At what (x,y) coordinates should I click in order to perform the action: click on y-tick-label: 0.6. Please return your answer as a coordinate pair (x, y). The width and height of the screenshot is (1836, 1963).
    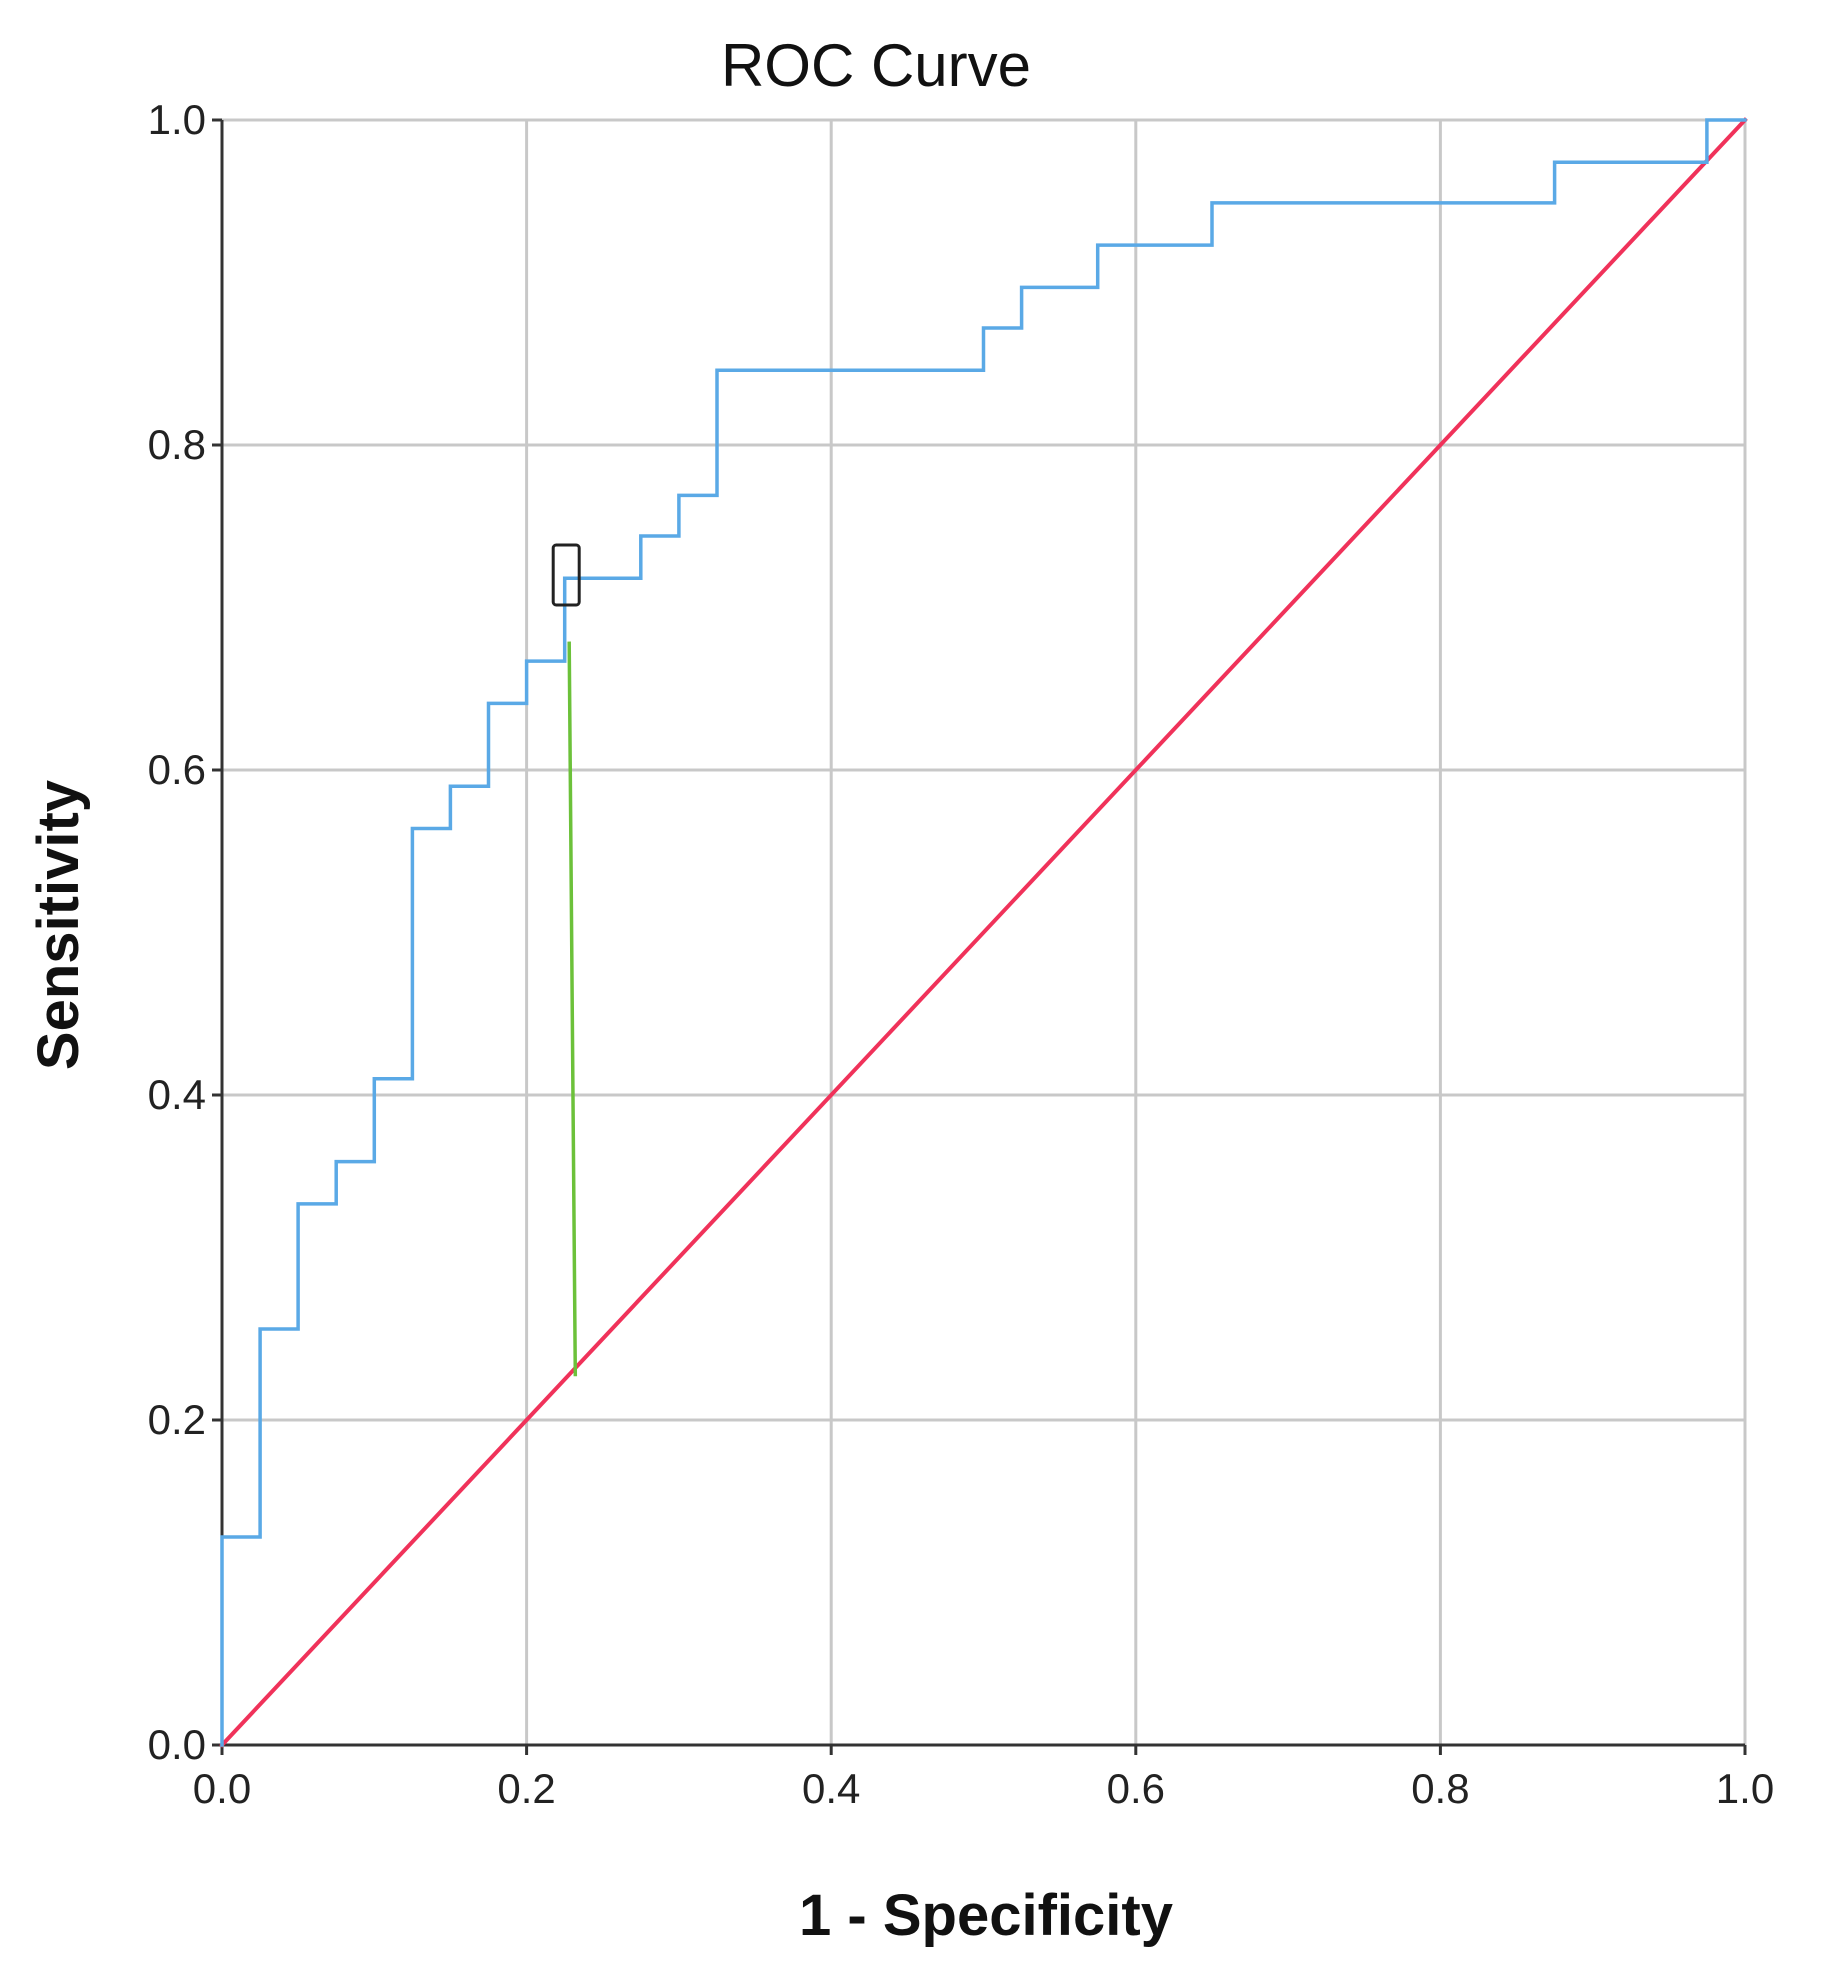
    Looking at the image, I should click on (177, 769).